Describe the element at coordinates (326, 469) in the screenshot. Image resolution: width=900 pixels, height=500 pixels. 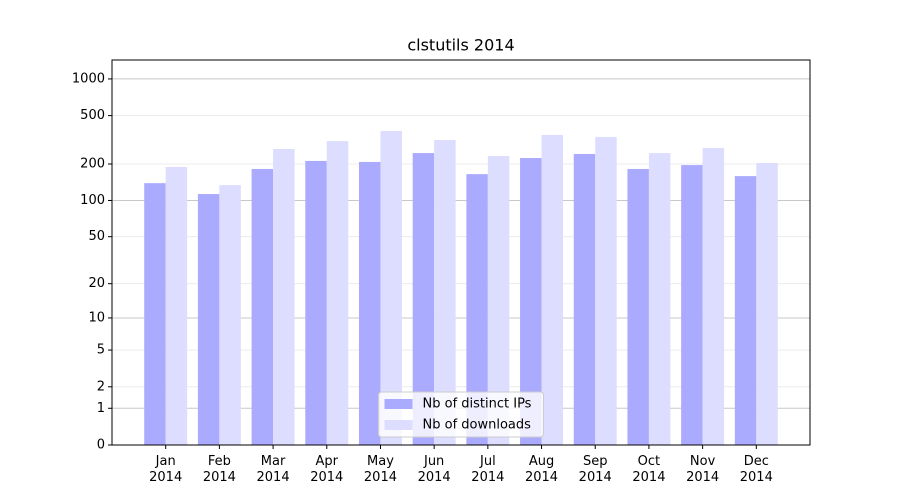
I see `x-tick-label: Apr 2014` at that location.